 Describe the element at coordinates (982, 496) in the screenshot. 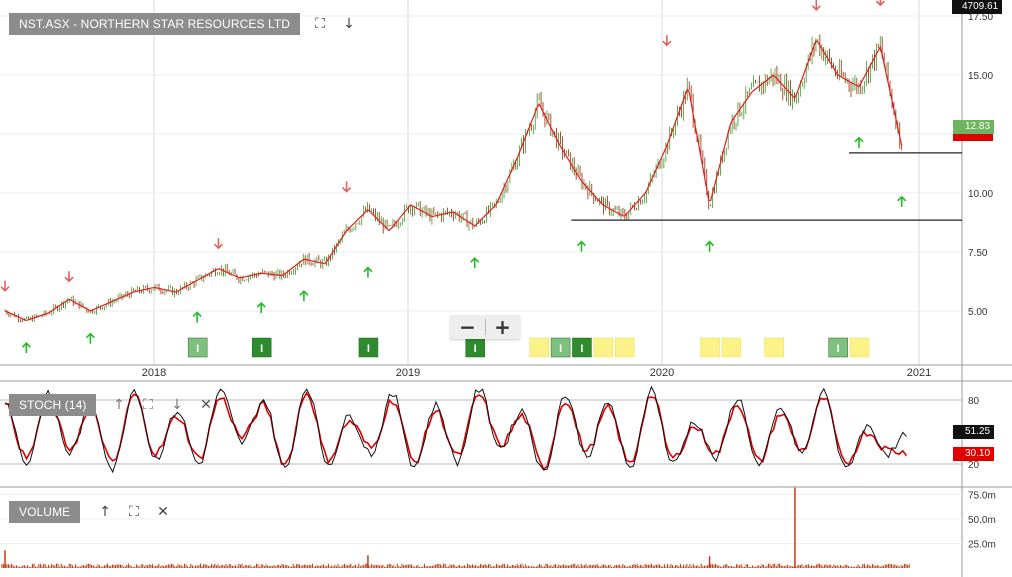

I see `volume-tick-label: 75.0m` at that location.